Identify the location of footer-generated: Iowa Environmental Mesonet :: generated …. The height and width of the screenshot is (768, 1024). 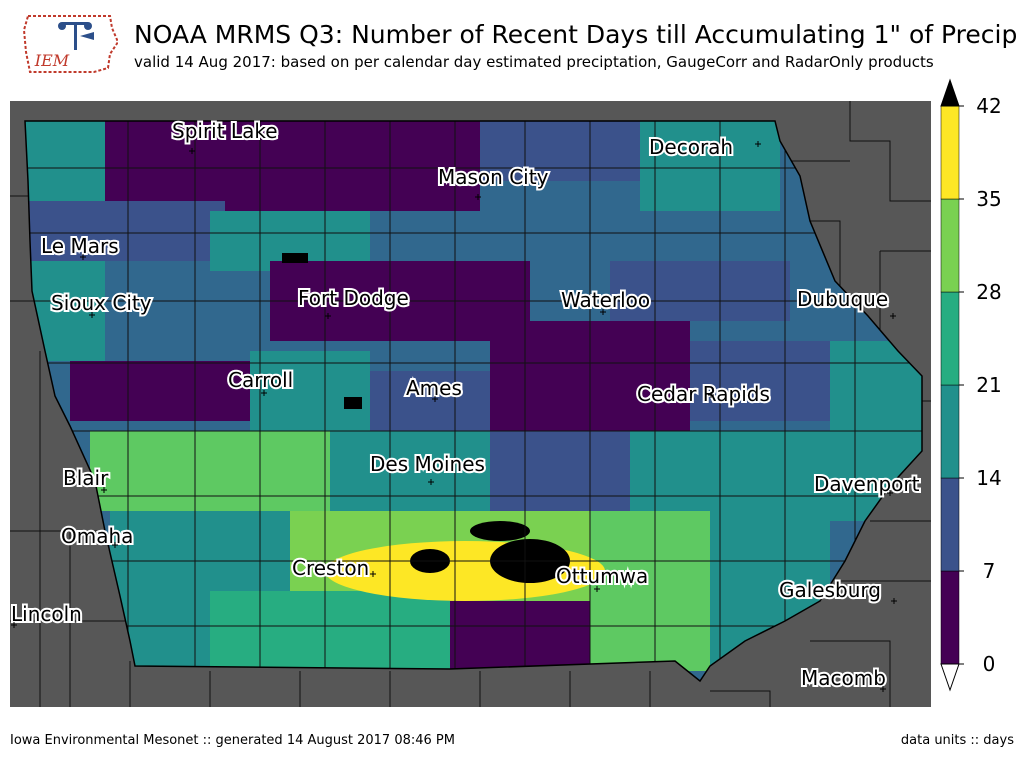
(232, 740).